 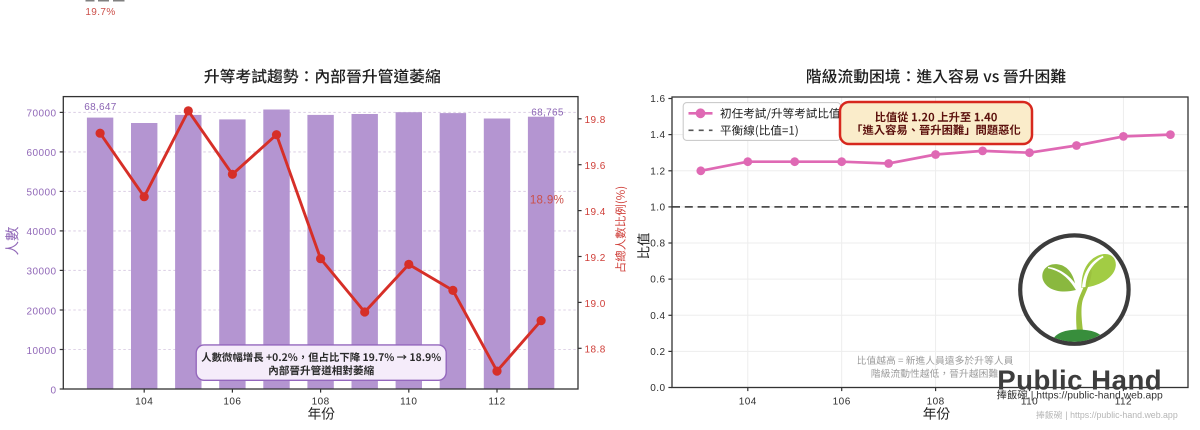 What do you see at coordinates (657, 99) in the screenshot?
I see `svg-text: 1.6` at bounding box center [657, 99].